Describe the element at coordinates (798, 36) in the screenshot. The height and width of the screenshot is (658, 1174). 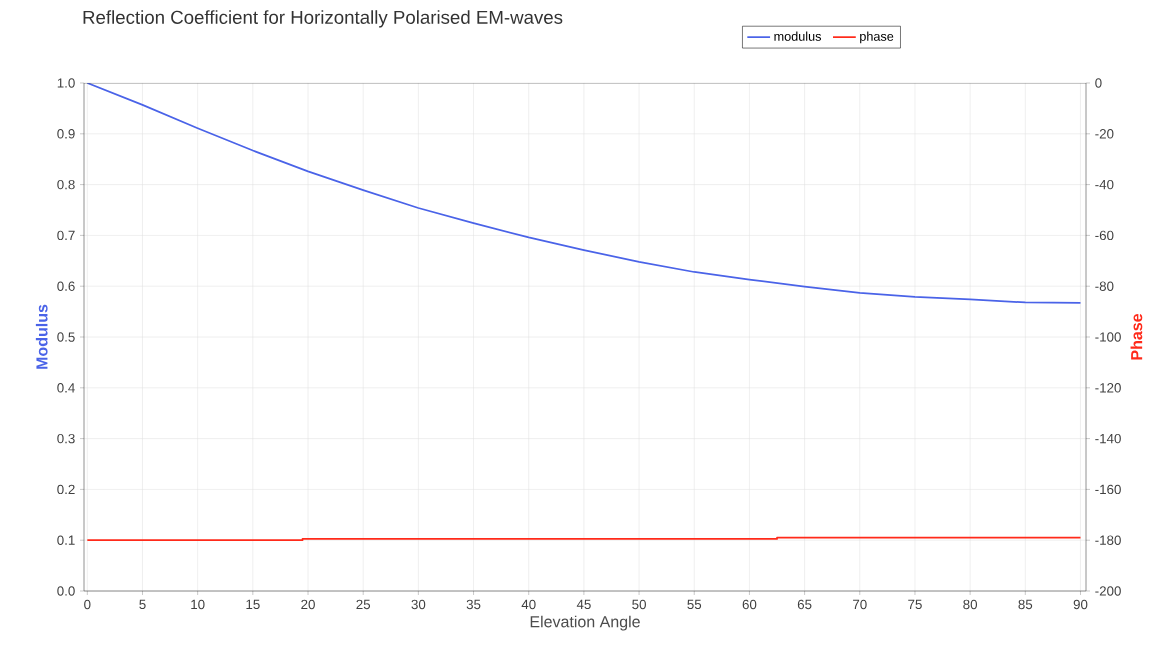
I see `legend-label: modulus` at that location.